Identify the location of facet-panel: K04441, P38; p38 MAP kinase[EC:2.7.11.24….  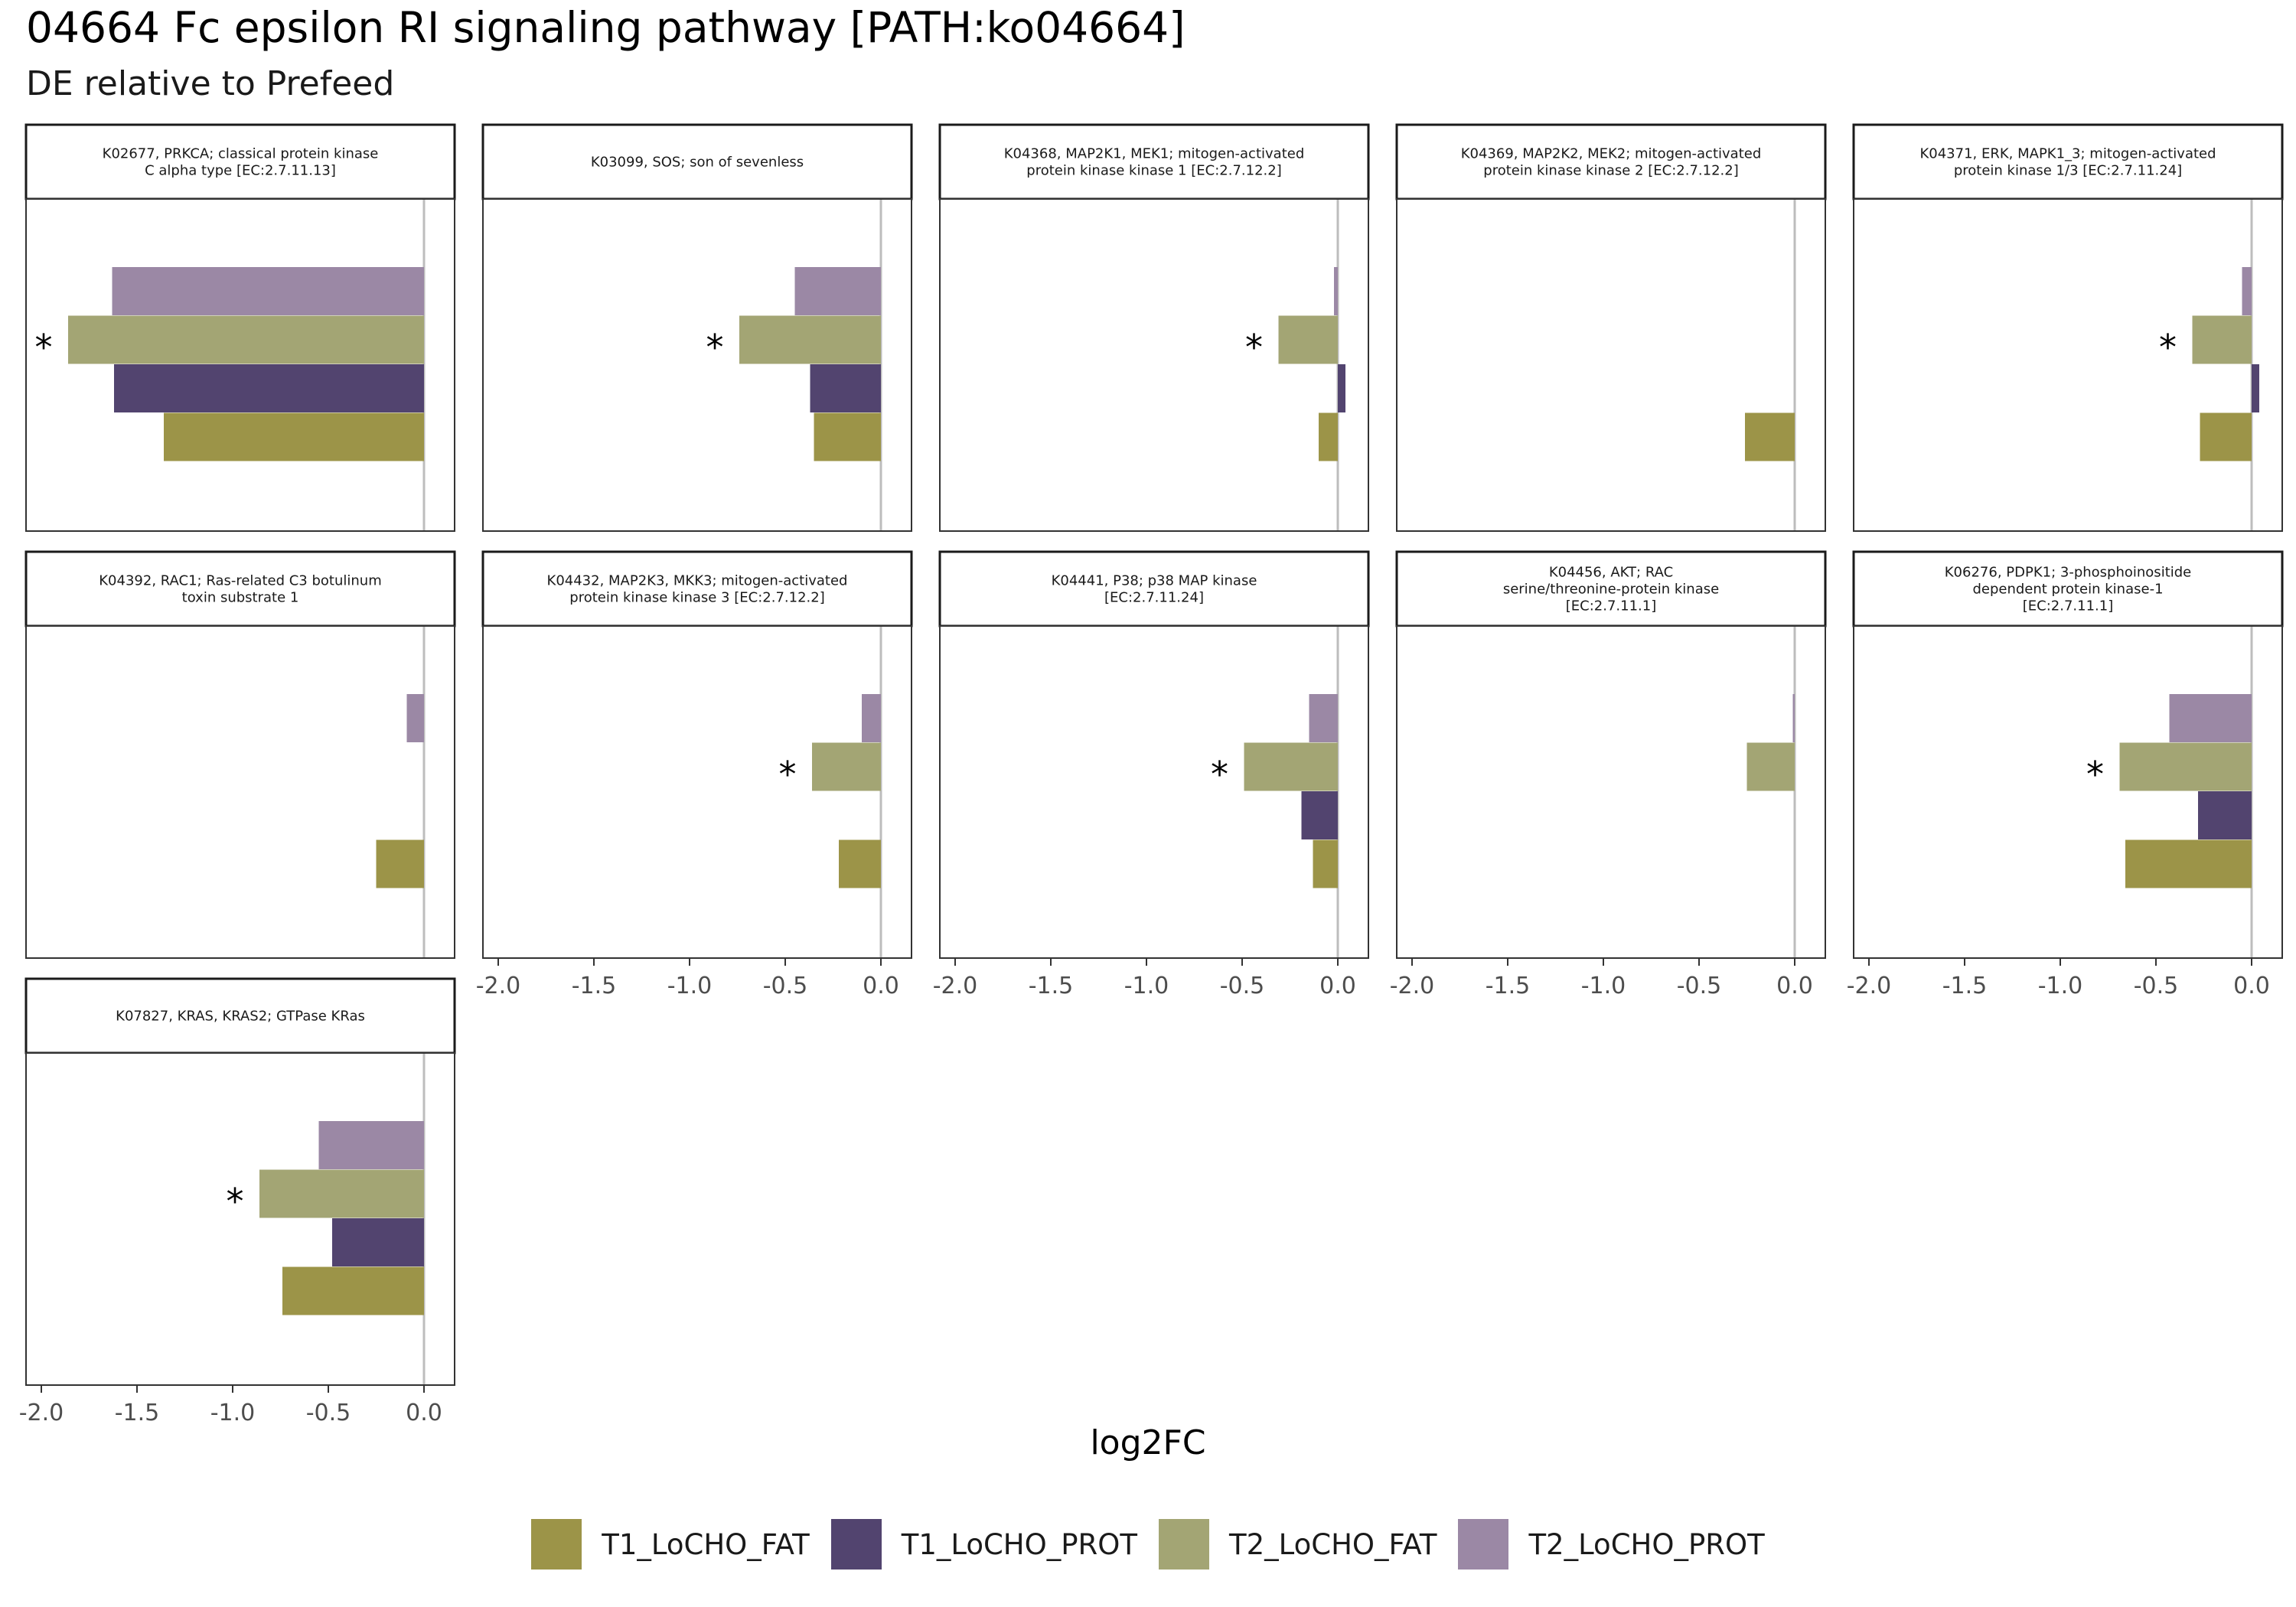
(1151, 775).